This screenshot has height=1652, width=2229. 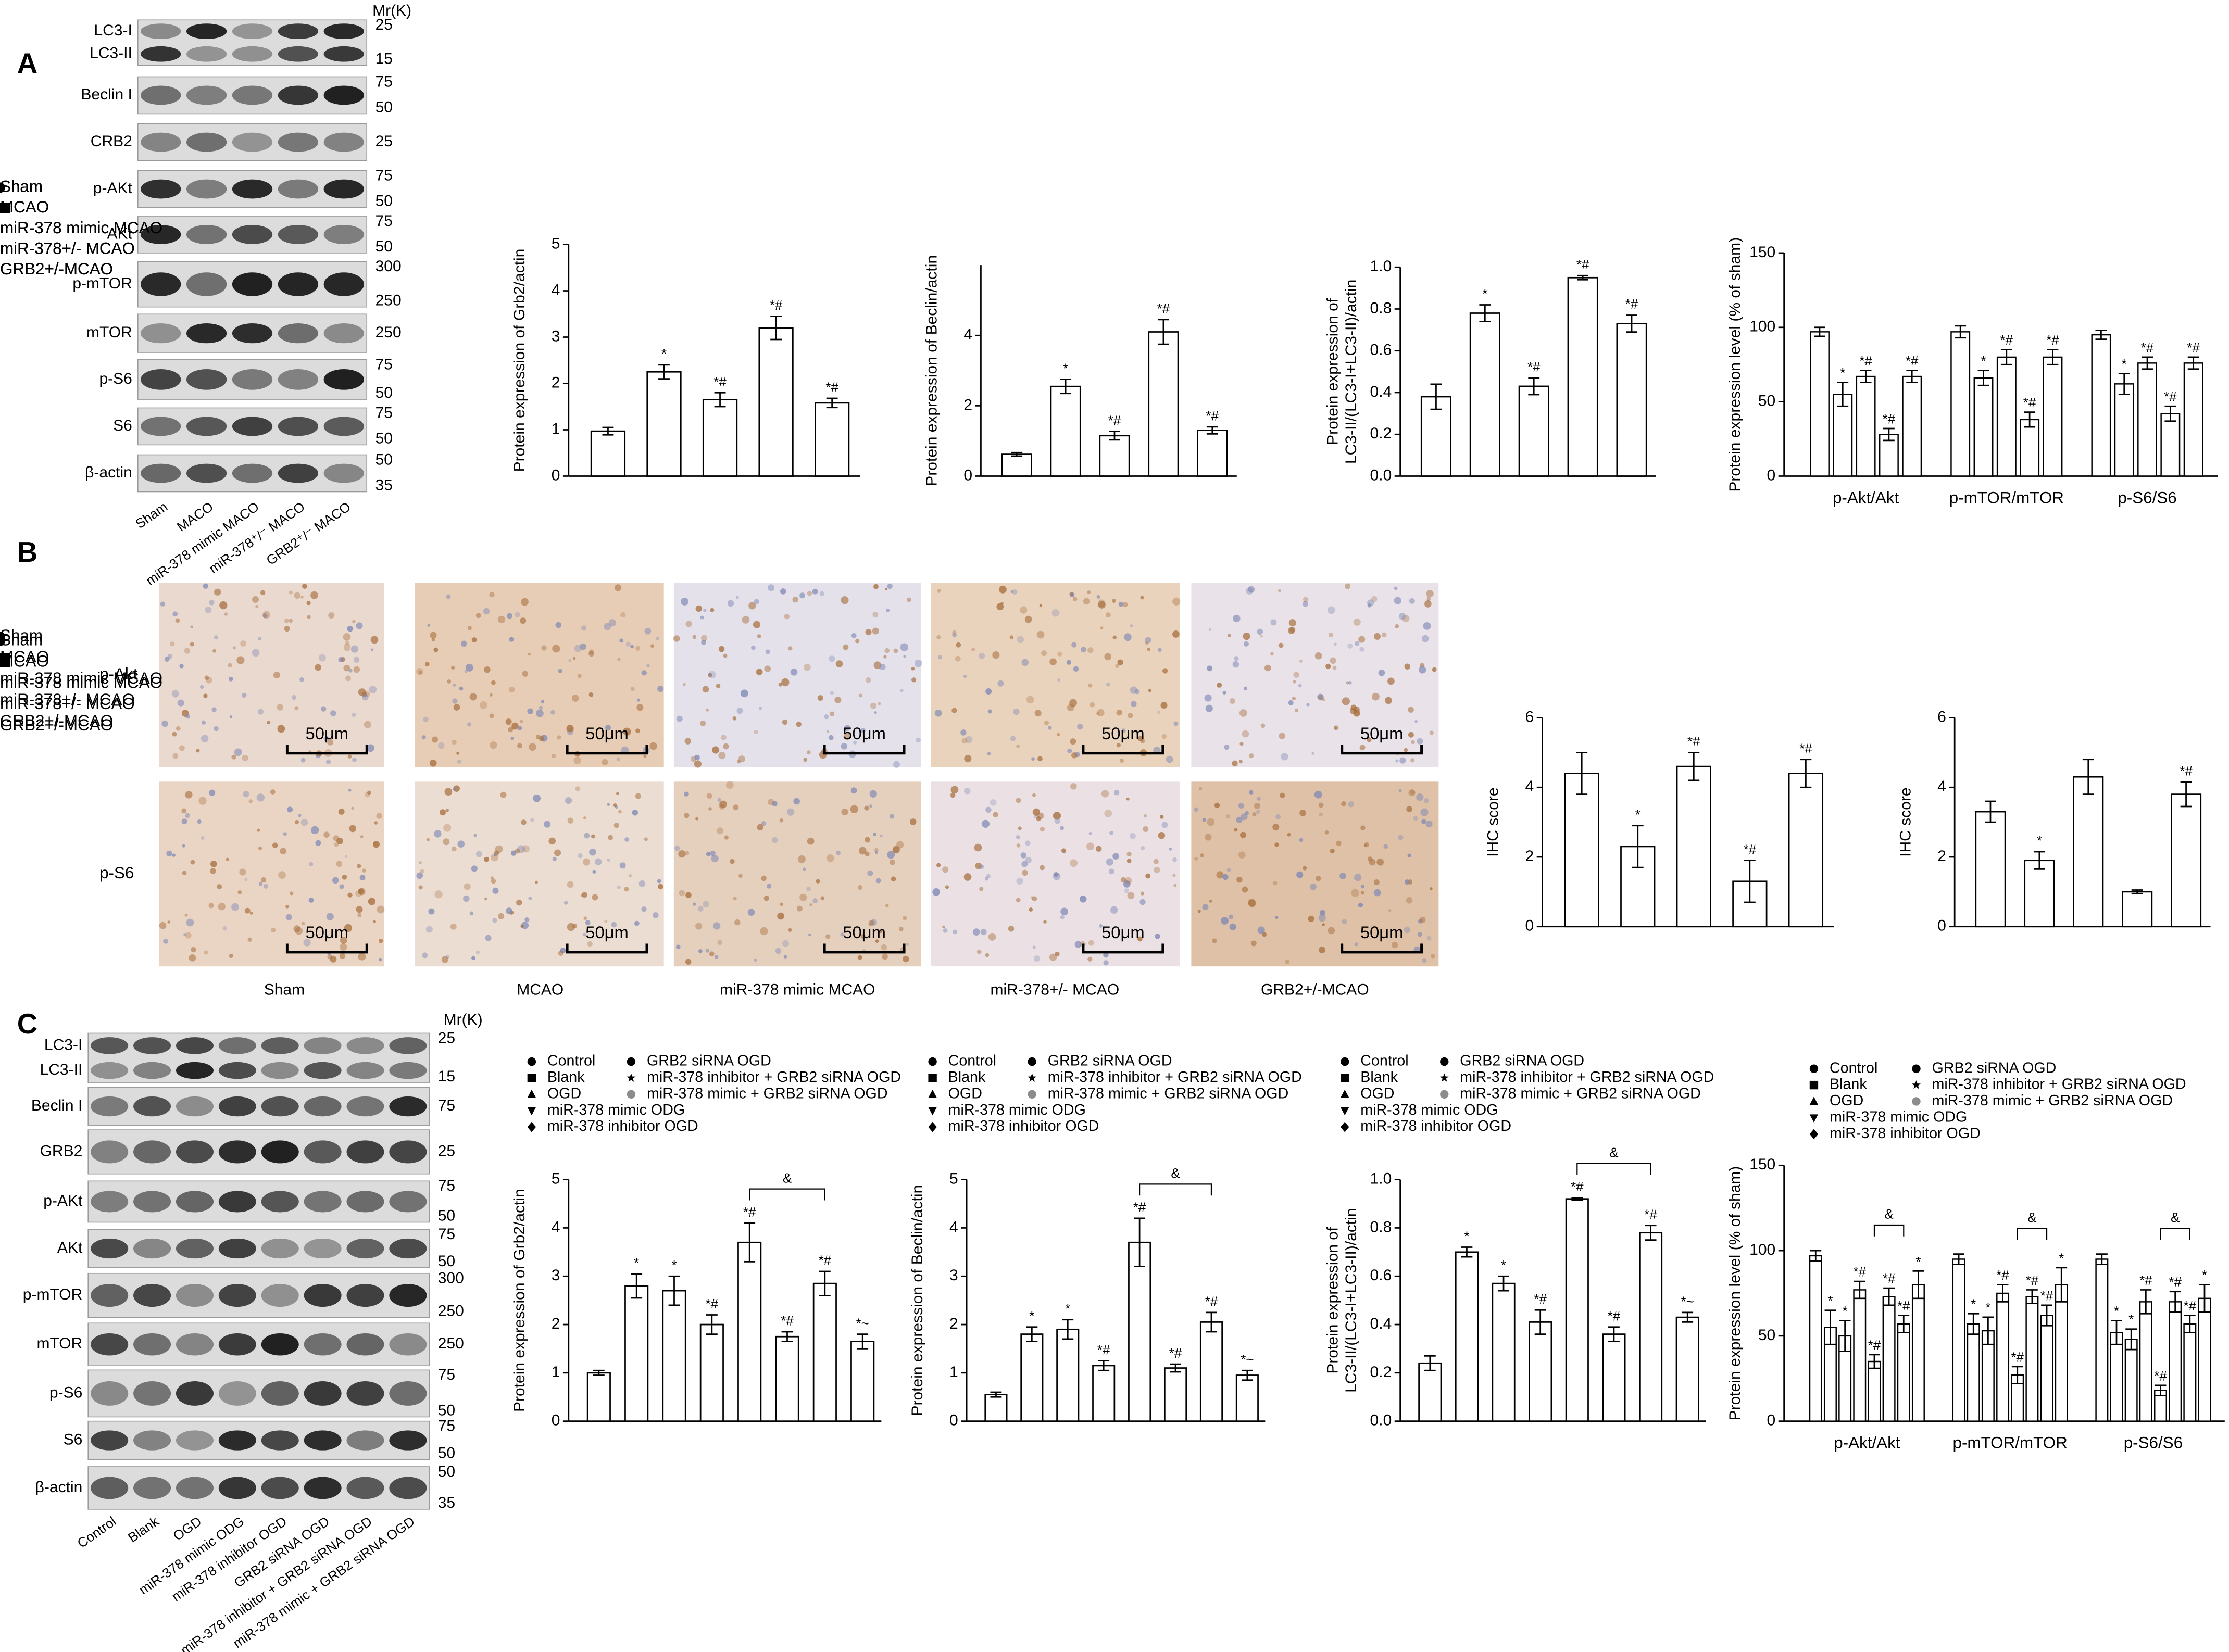 I want to click on scale-bar-label: 50μm, so click(x=607, y=733).